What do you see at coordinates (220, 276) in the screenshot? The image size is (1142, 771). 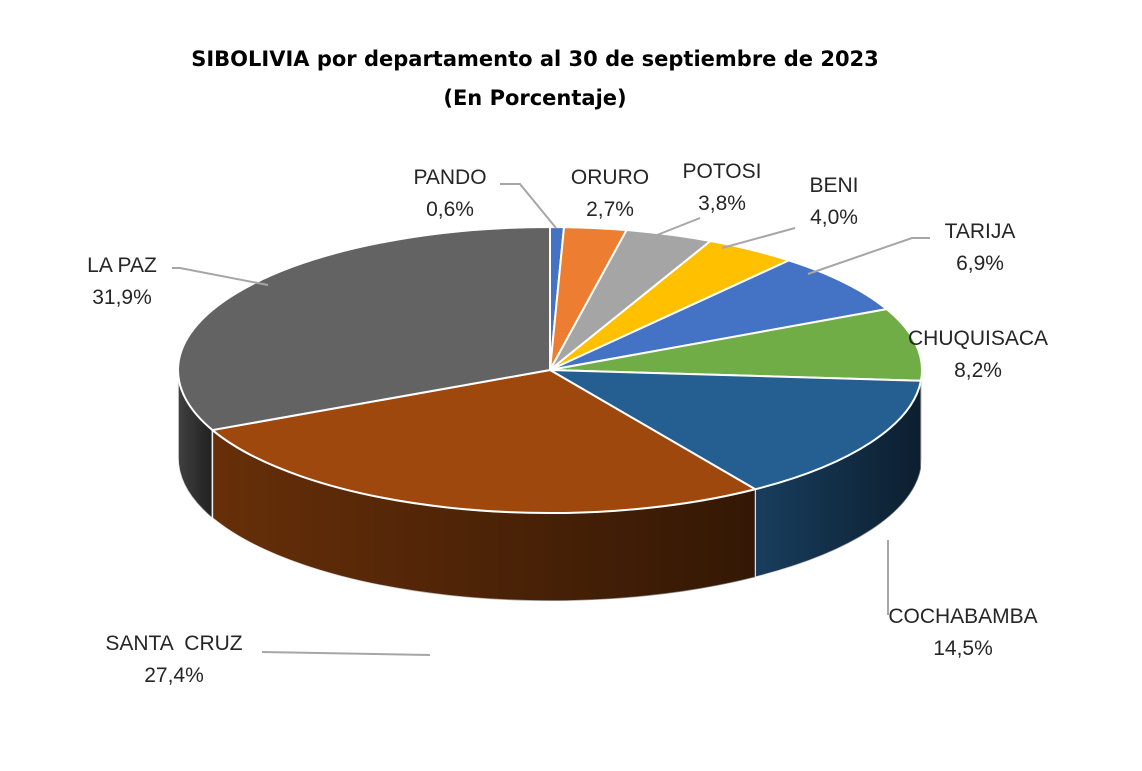 I see `leader-line-la-paz` at bounding box center [220, 276].